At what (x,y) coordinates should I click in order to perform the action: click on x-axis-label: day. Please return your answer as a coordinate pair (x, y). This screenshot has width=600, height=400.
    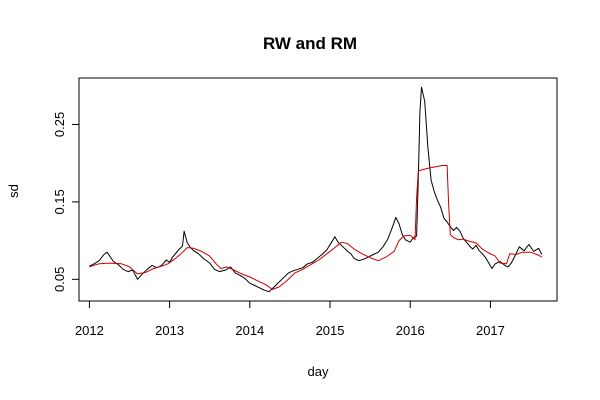
    Looking at the image, I should click on (318, 371).